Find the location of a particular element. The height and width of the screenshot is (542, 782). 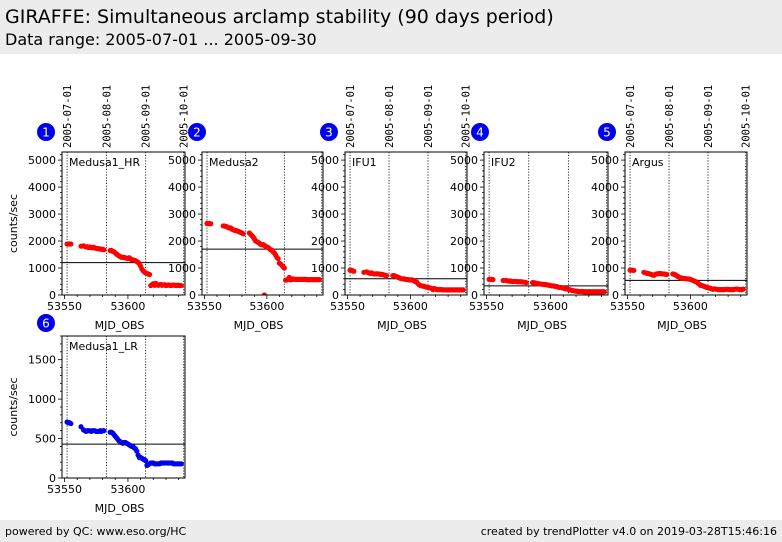

powered-by-text: powered by QC: www.eso.org/HC is located at coordinates (96, 531).